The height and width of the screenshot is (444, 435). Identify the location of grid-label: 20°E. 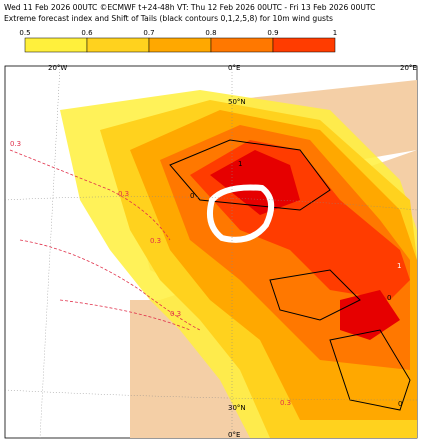
(408, 68).